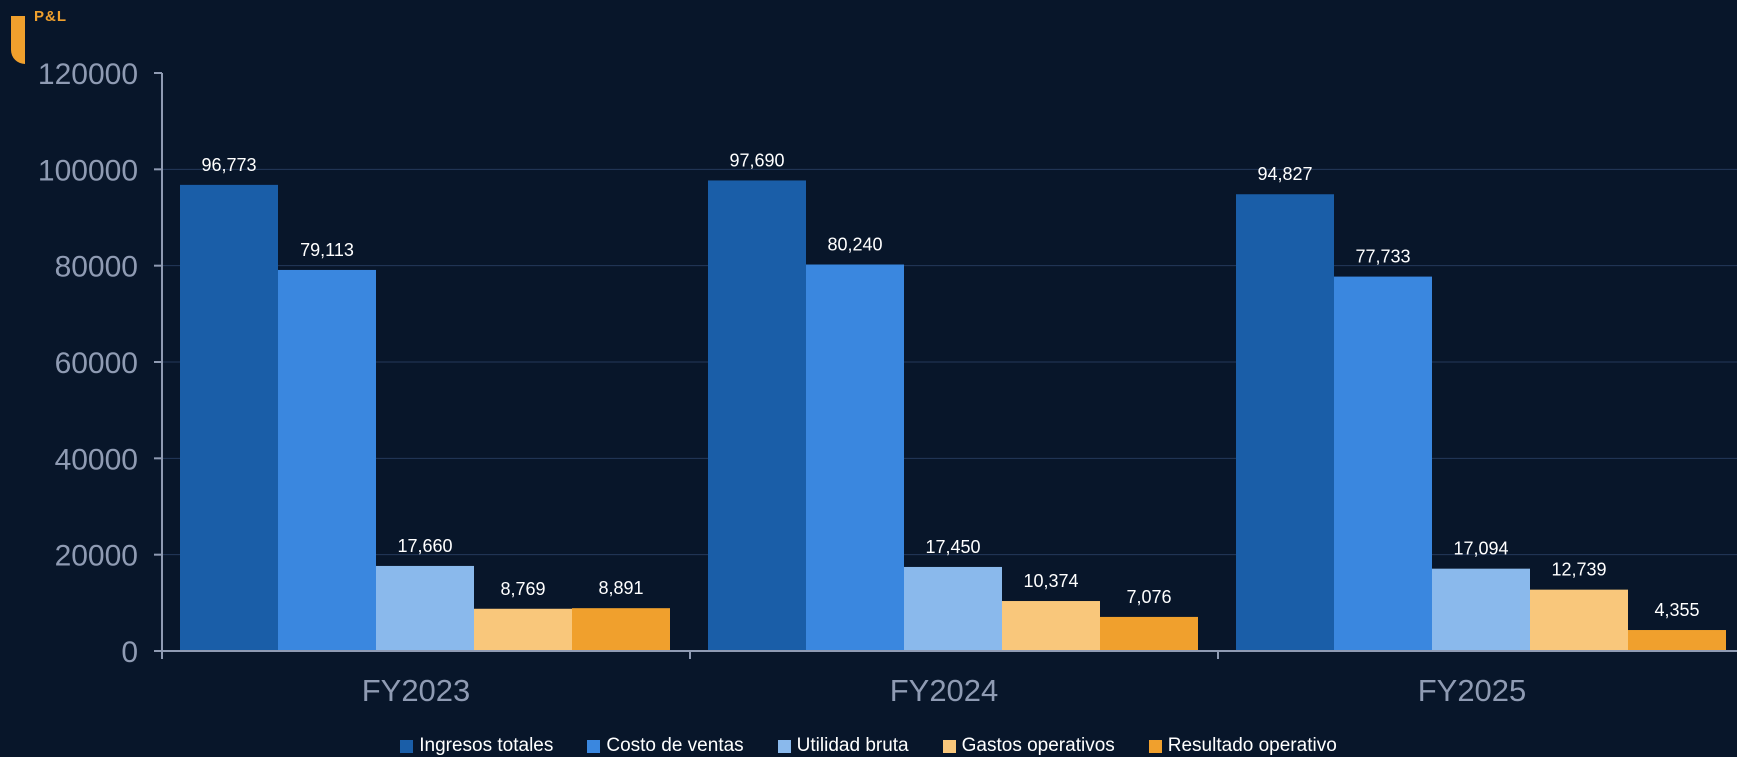 The image size is (1737, 757). I want to click on bar-value-label: 94,827, so click(1284, 174).